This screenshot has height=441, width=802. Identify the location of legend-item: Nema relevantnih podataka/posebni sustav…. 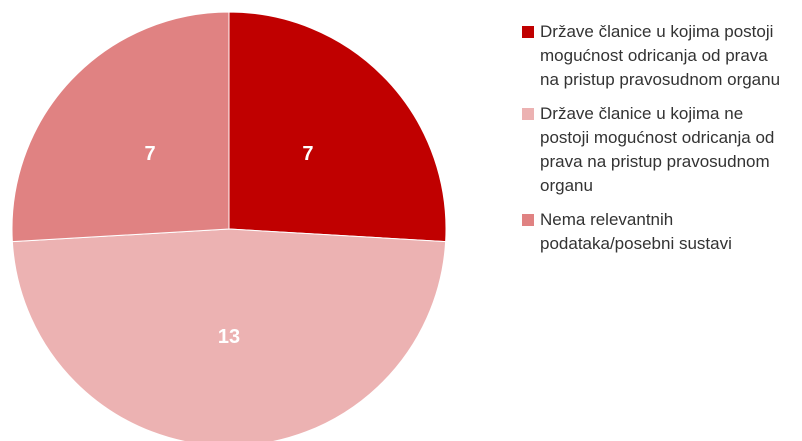
(655, 232).